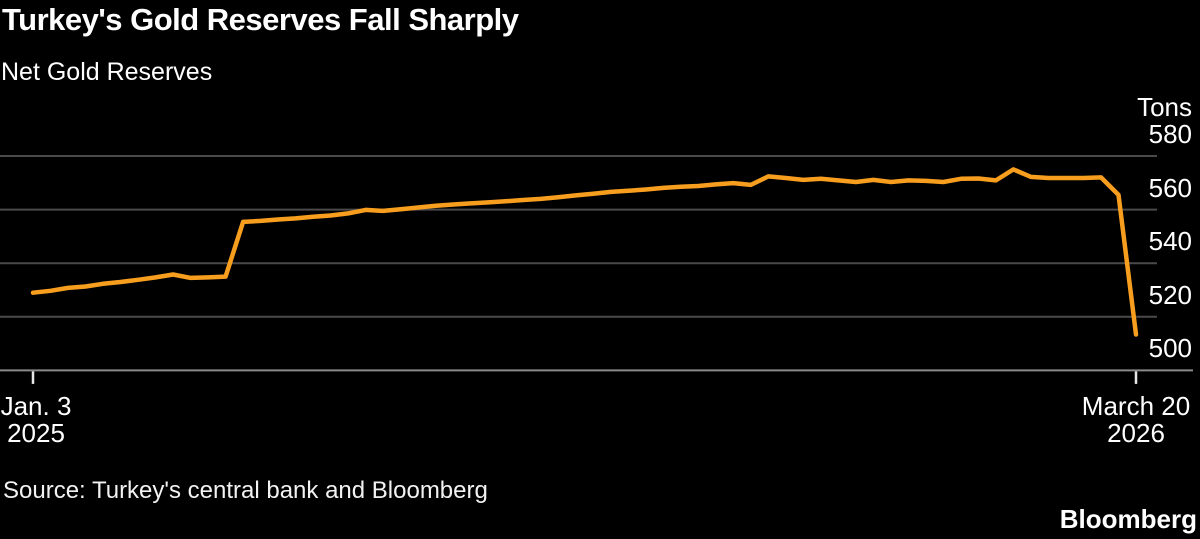 This screenshot has height=539, width=1200. I want to click on x-axis-label-start: Jan. 3 2025, so click(36, 420).